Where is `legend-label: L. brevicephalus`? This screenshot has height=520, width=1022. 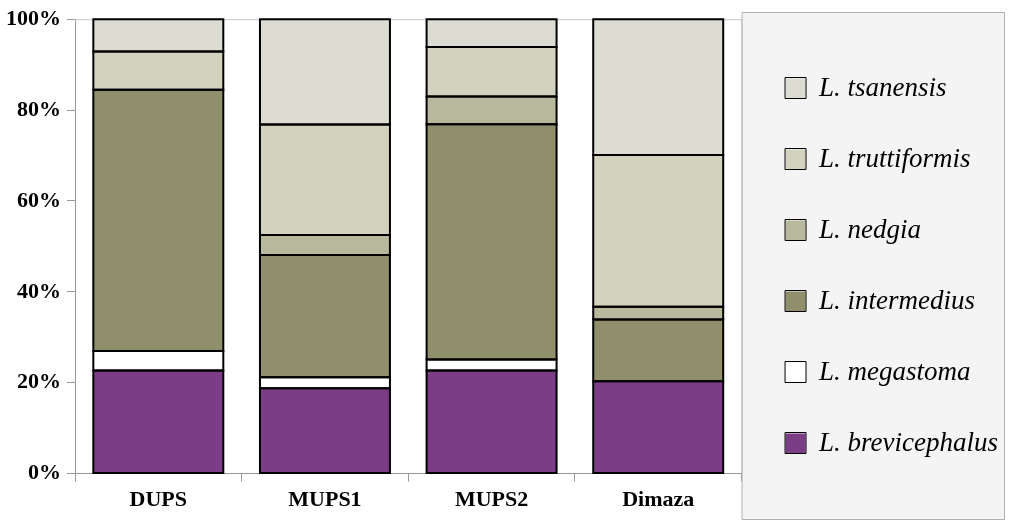
legend-label: L. brevicephalus is located at coordinates (908, 441).